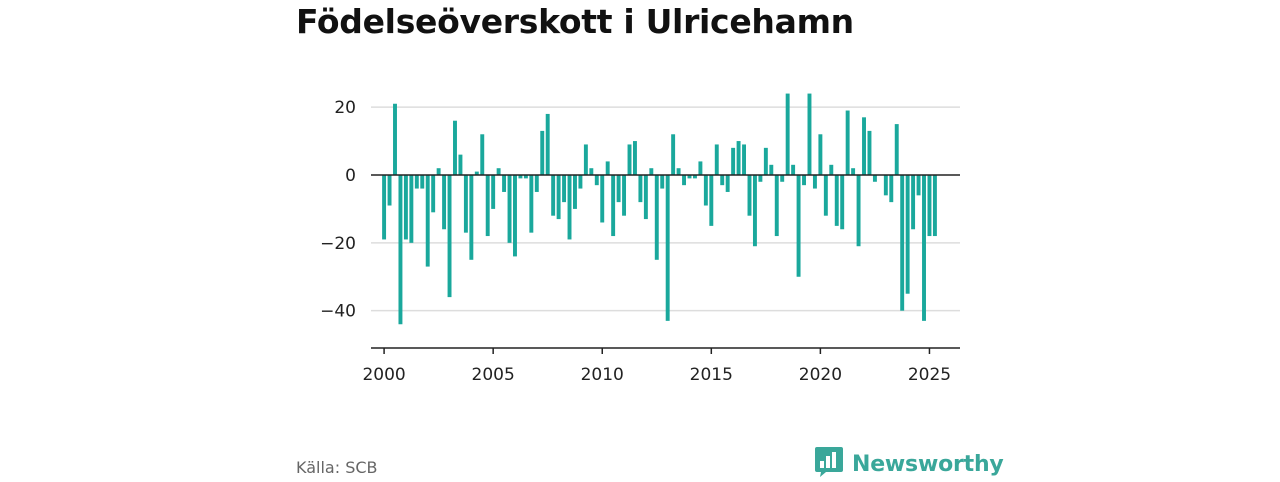 This screenshot has width=1280, height=482. Describe the element at coordinates (829, 464) in the screenshot. I see `newsworthy-bar-chart-logo-icon` at that location.